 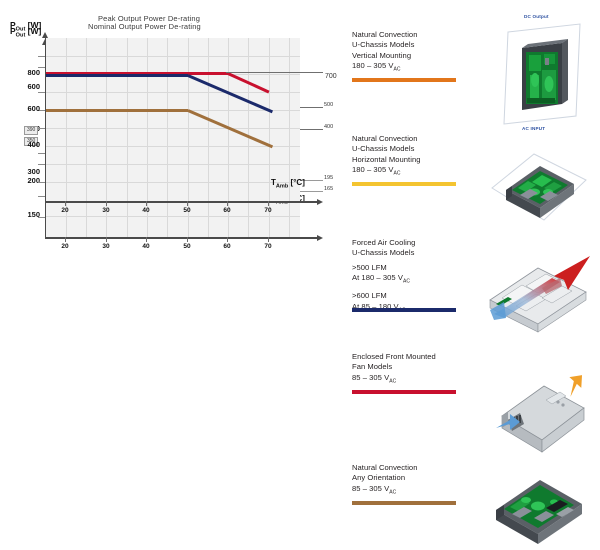 What do you see at coordinates (329, 189) in the screenshot?
I see `chart-nominal-annot-165: 165` at bounding box center [329, 189].